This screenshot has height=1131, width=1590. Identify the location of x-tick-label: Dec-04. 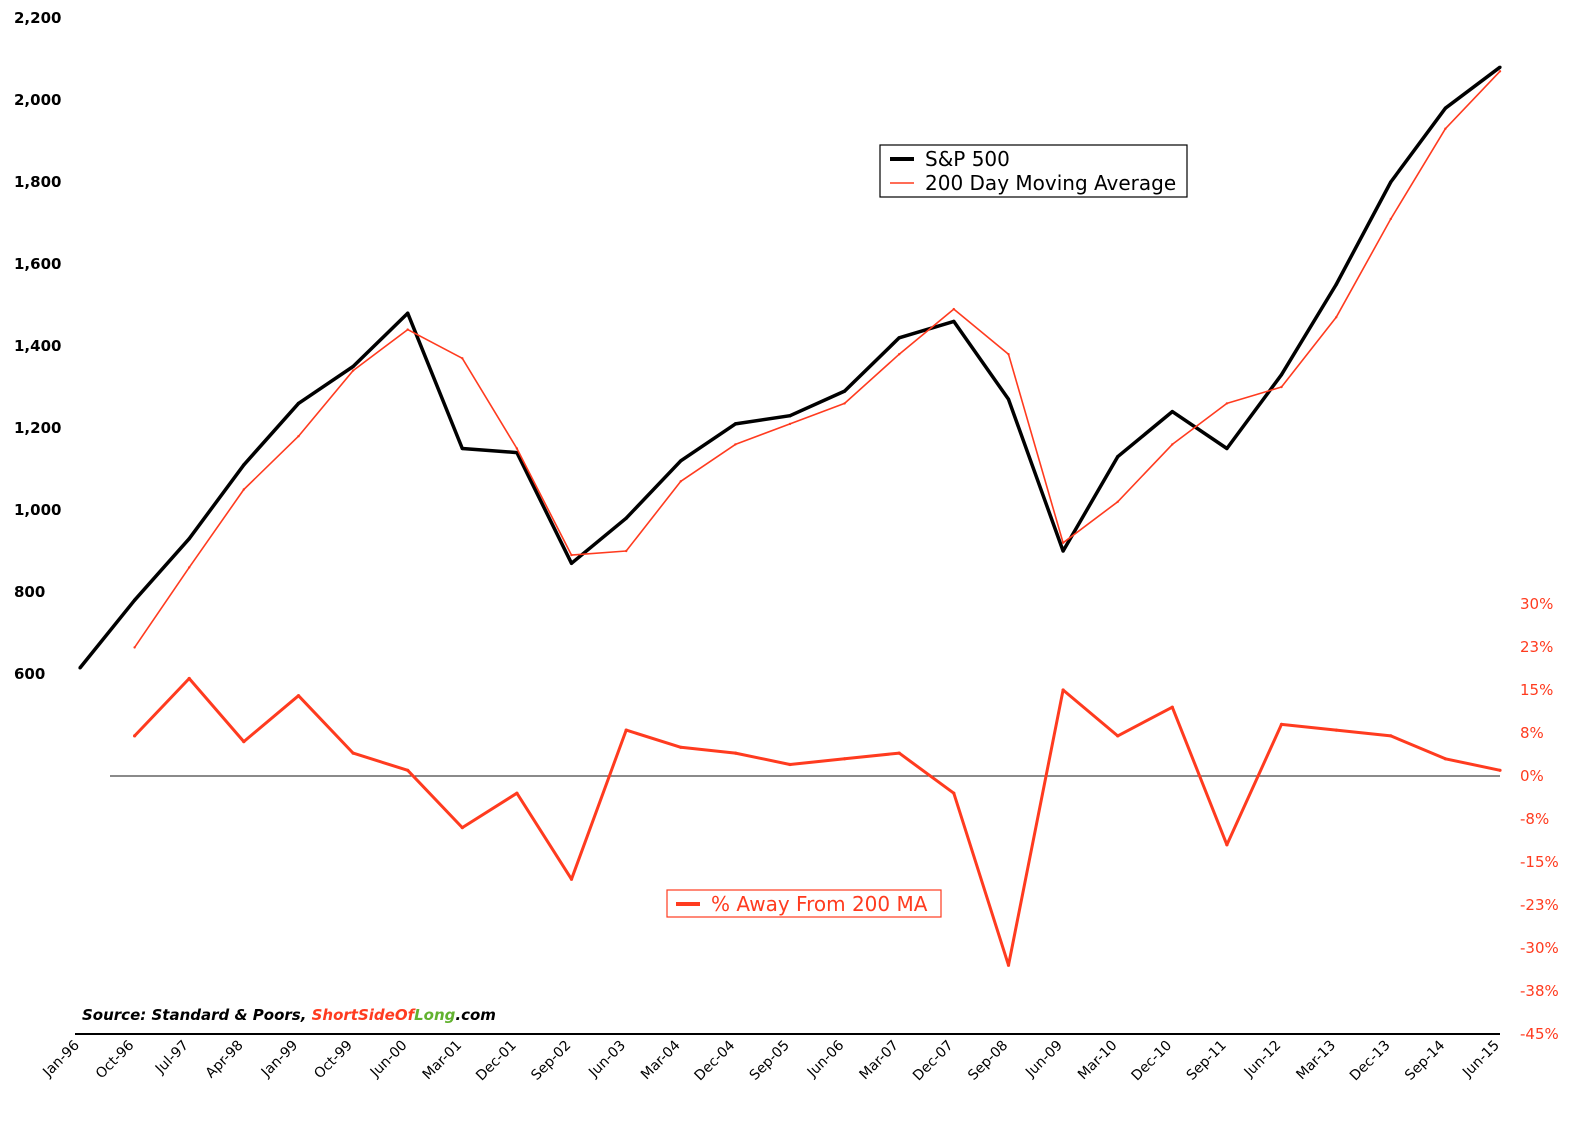
(715, 1060).